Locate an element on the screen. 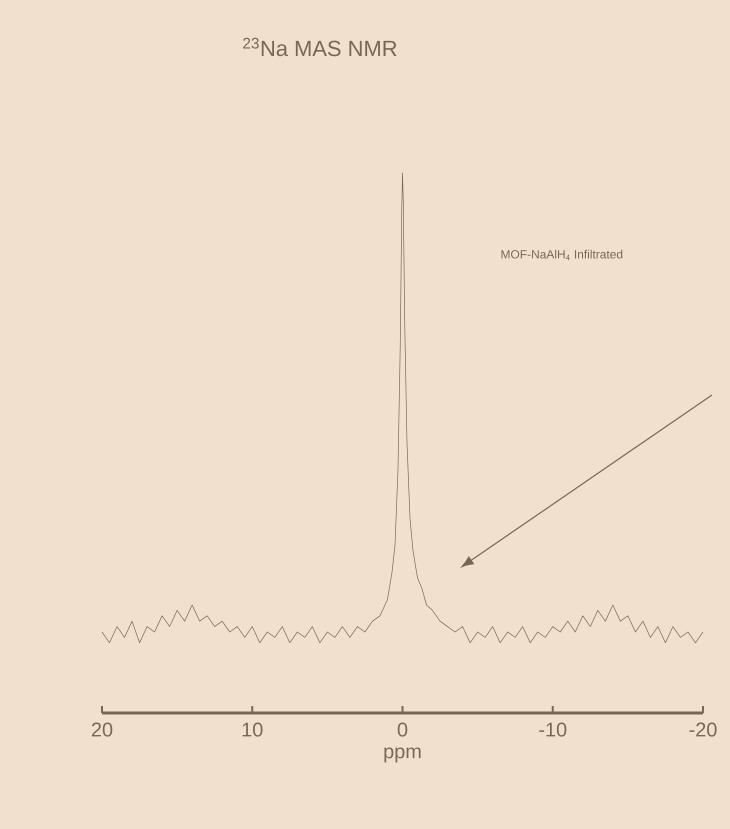 This screenshot has height=829, width=730. x-tick-label: 20 is located at coordinates (102, 729).